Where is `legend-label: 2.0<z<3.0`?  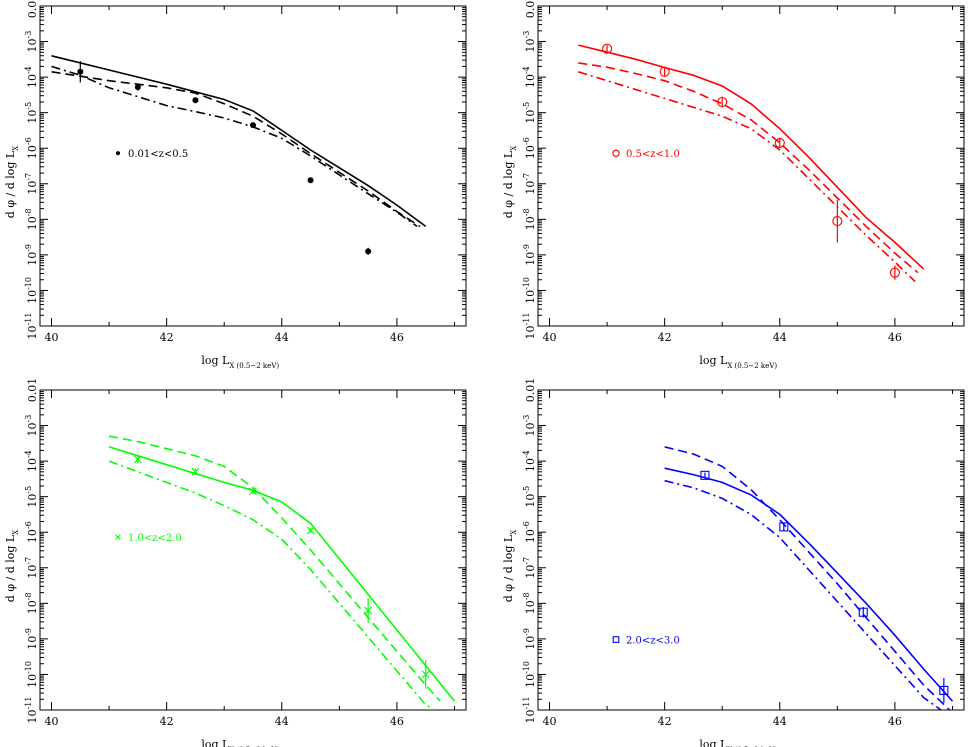
legend-label: 2.0<z<3.0 is located at coordinates (653, 641).